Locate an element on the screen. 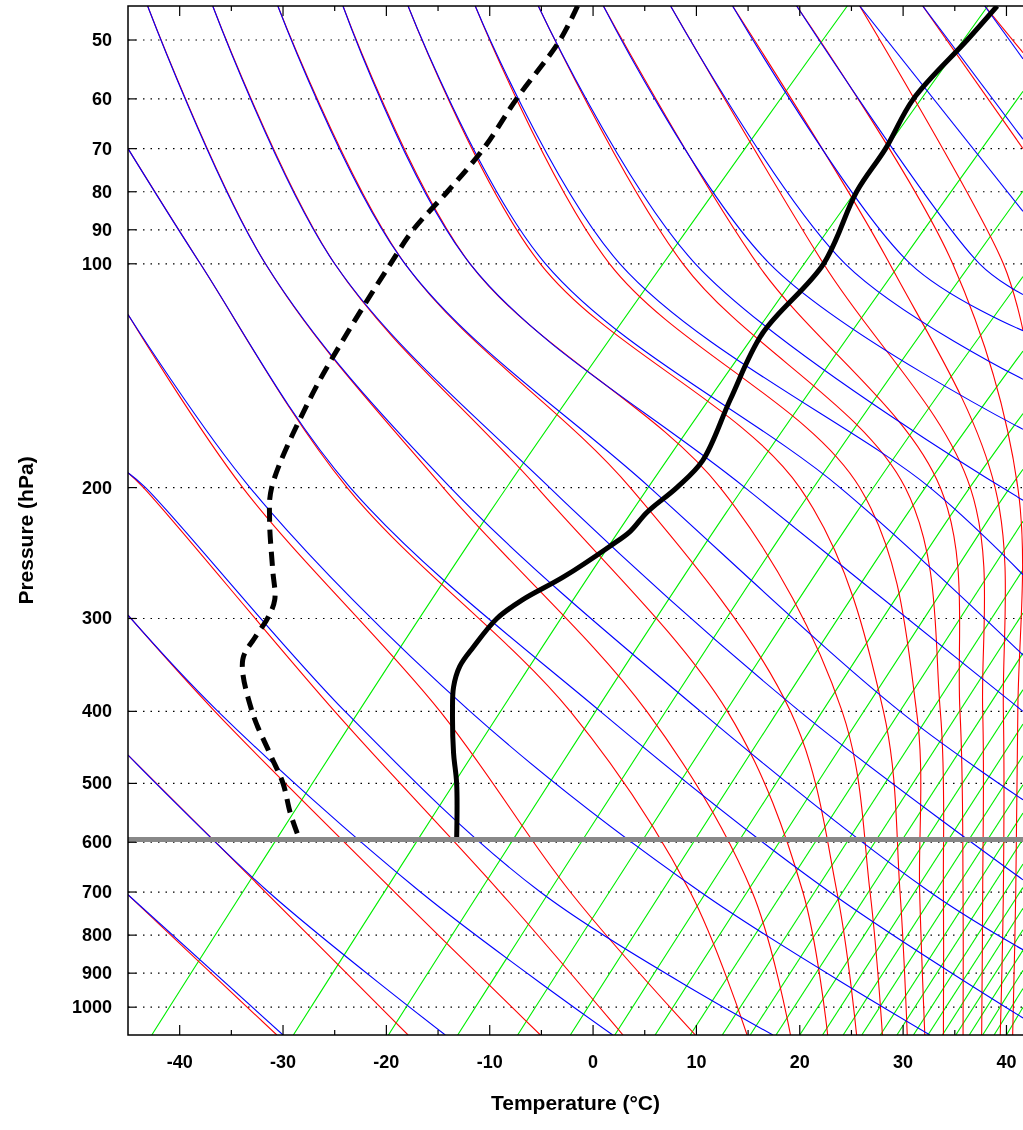  y-tick-label: 800 is located at coordinates (96, 935).